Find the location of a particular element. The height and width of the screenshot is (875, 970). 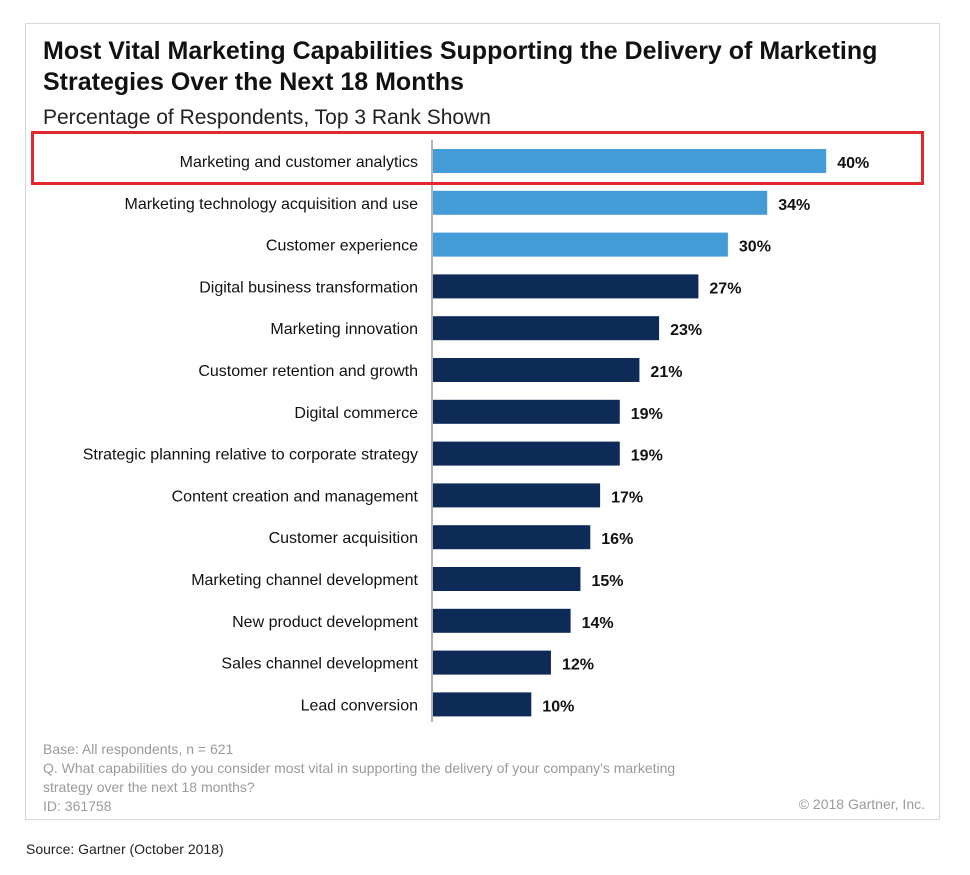

value-label: 23% is located at coordinates (686, 330).